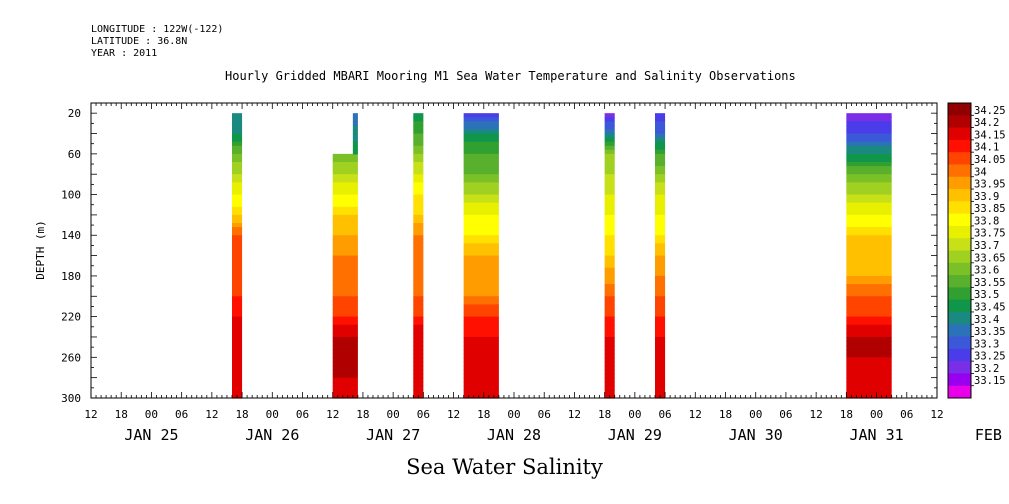 The height and width of the screenshot is (504, 1009). What do you see at coordinates (986, 369) in the screenshot?
I see `colorbar-label: 33.2` at bounding box center [986, 369].